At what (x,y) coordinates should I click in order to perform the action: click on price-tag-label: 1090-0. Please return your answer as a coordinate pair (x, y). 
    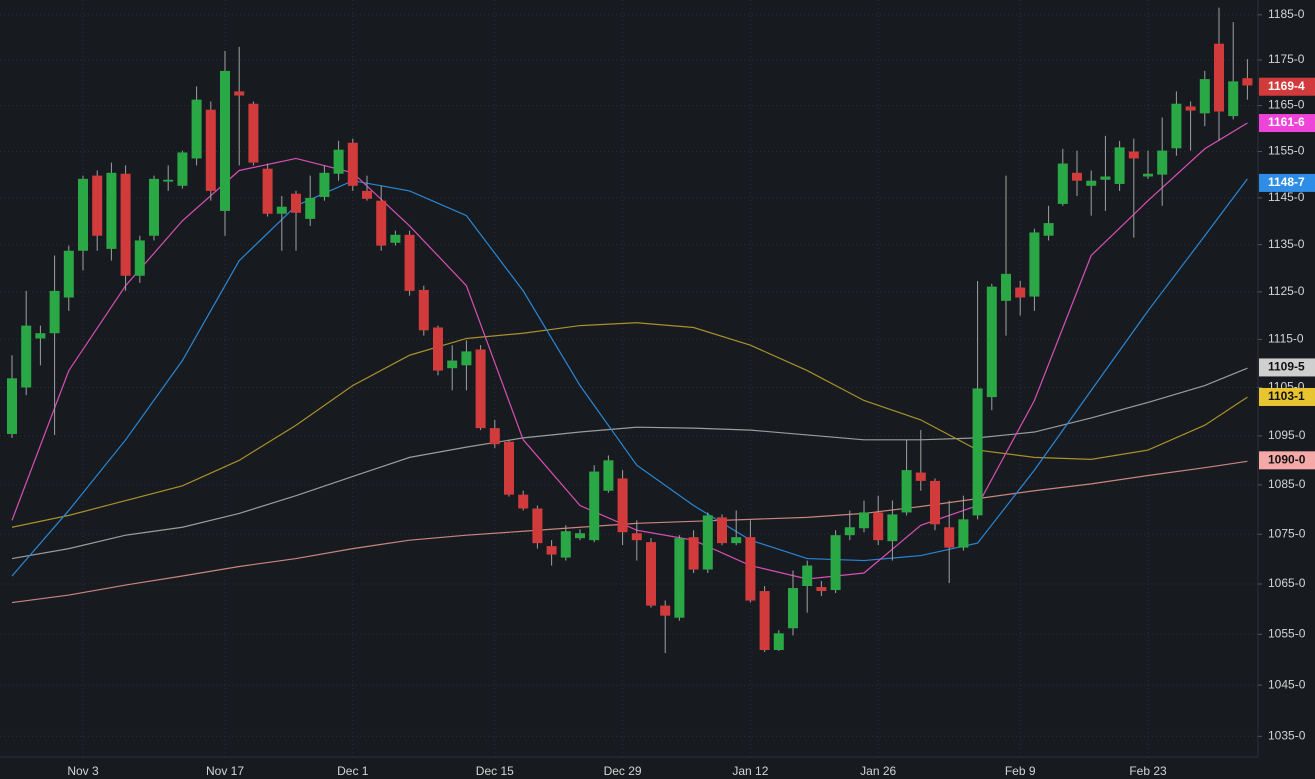
    Looking at the image, I should click on (1287, 459).